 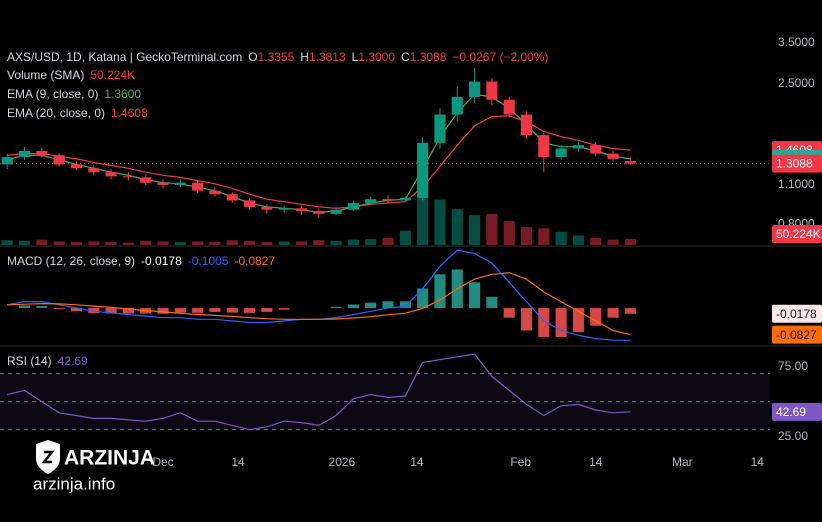 I want to click on watermark: ARZINJA arzinja.info, so click(x=94, y=466).